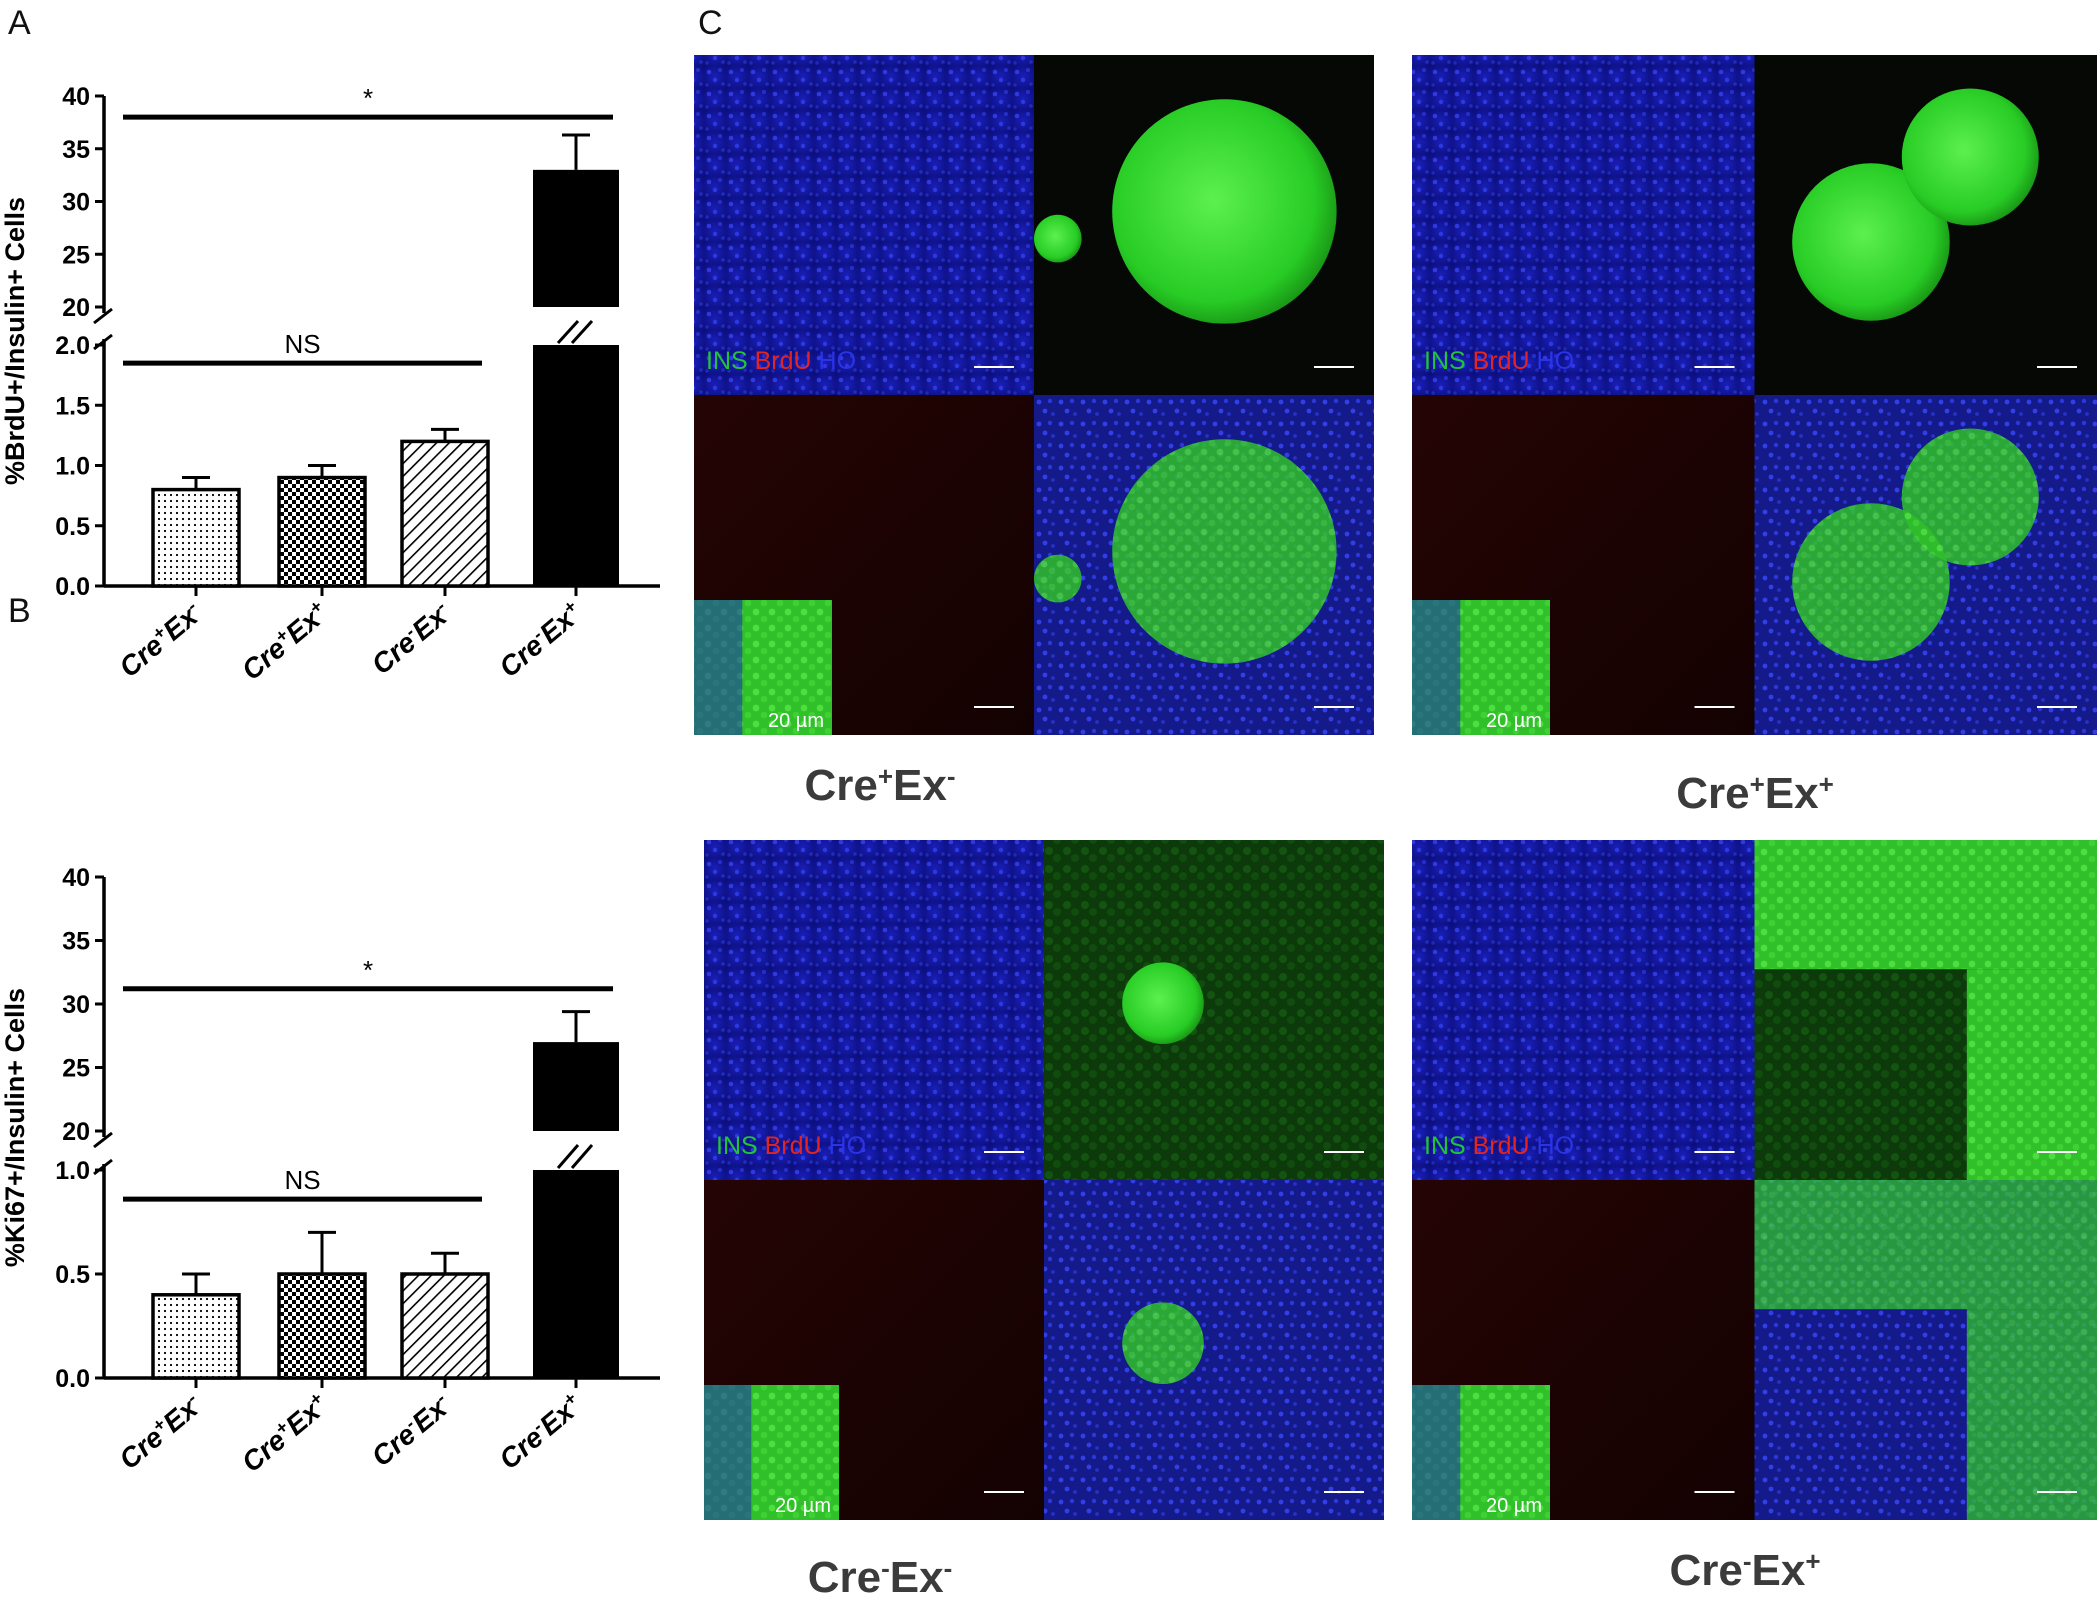  Describe the element at coordinates (1744, 1570) in the screenshot. I see `group-caption: Cre-Ex+` at that location.